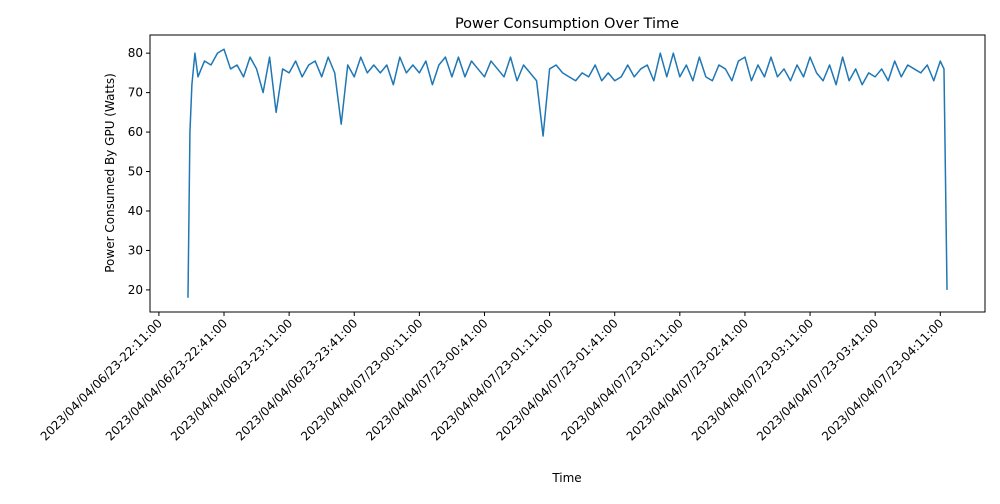 The height and width of the screenshot is (504, 1000). Describe the element at coordinates (687, 379) in the screenshot. I see `x-tick-label: 2023/04/04/07/23-02:41:00` at that location.